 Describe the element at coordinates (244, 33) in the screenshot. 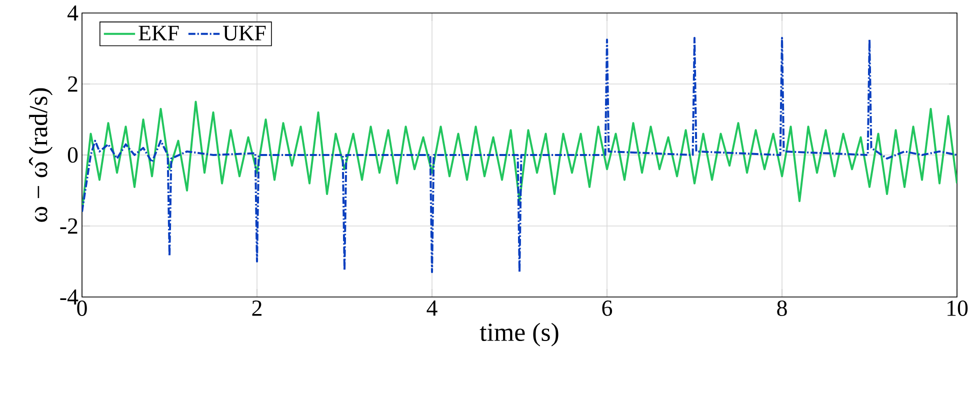

I see `legend-label: UKF` at that location.